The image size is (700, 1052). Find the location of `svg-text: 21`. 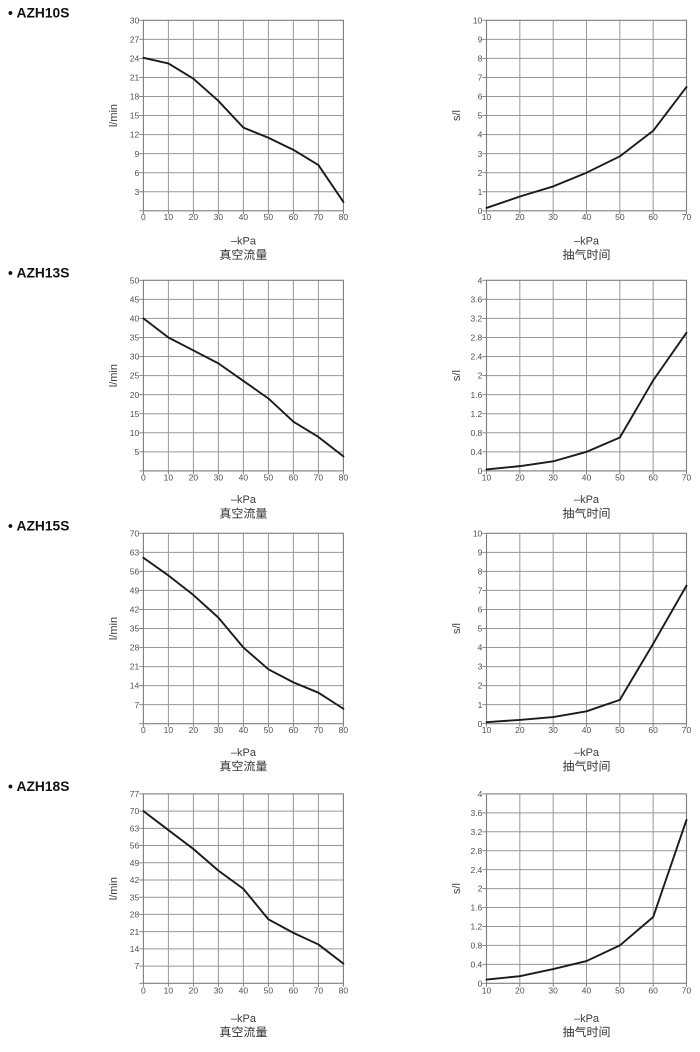

svg-text: 21 is located at coordinates (135, 78).